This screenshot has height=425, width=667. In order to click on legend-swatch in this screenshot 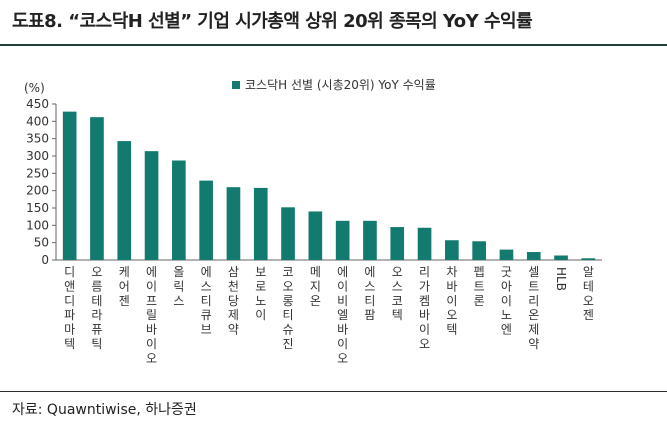, I will do `click(236, 85)`.